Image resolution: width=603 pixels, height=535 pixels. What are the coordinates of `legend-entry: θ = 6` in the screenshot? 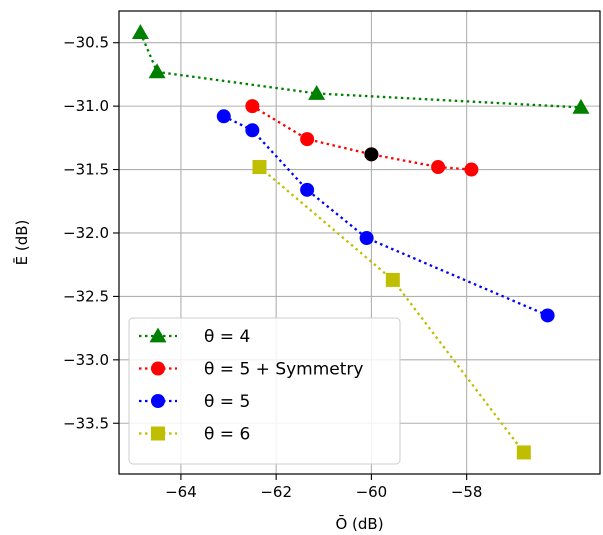 It's located at (194, 435).